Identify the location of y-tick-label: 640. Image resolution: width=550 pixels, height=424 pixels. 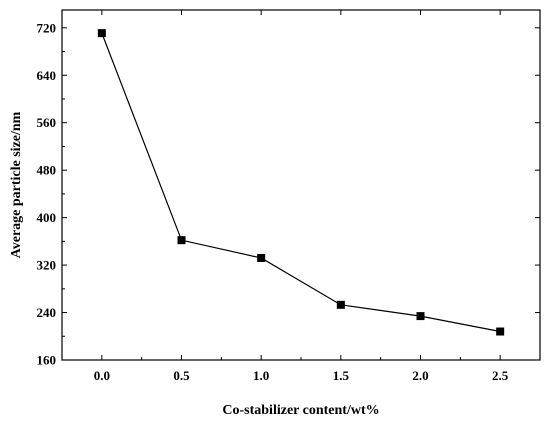
(47, 75).